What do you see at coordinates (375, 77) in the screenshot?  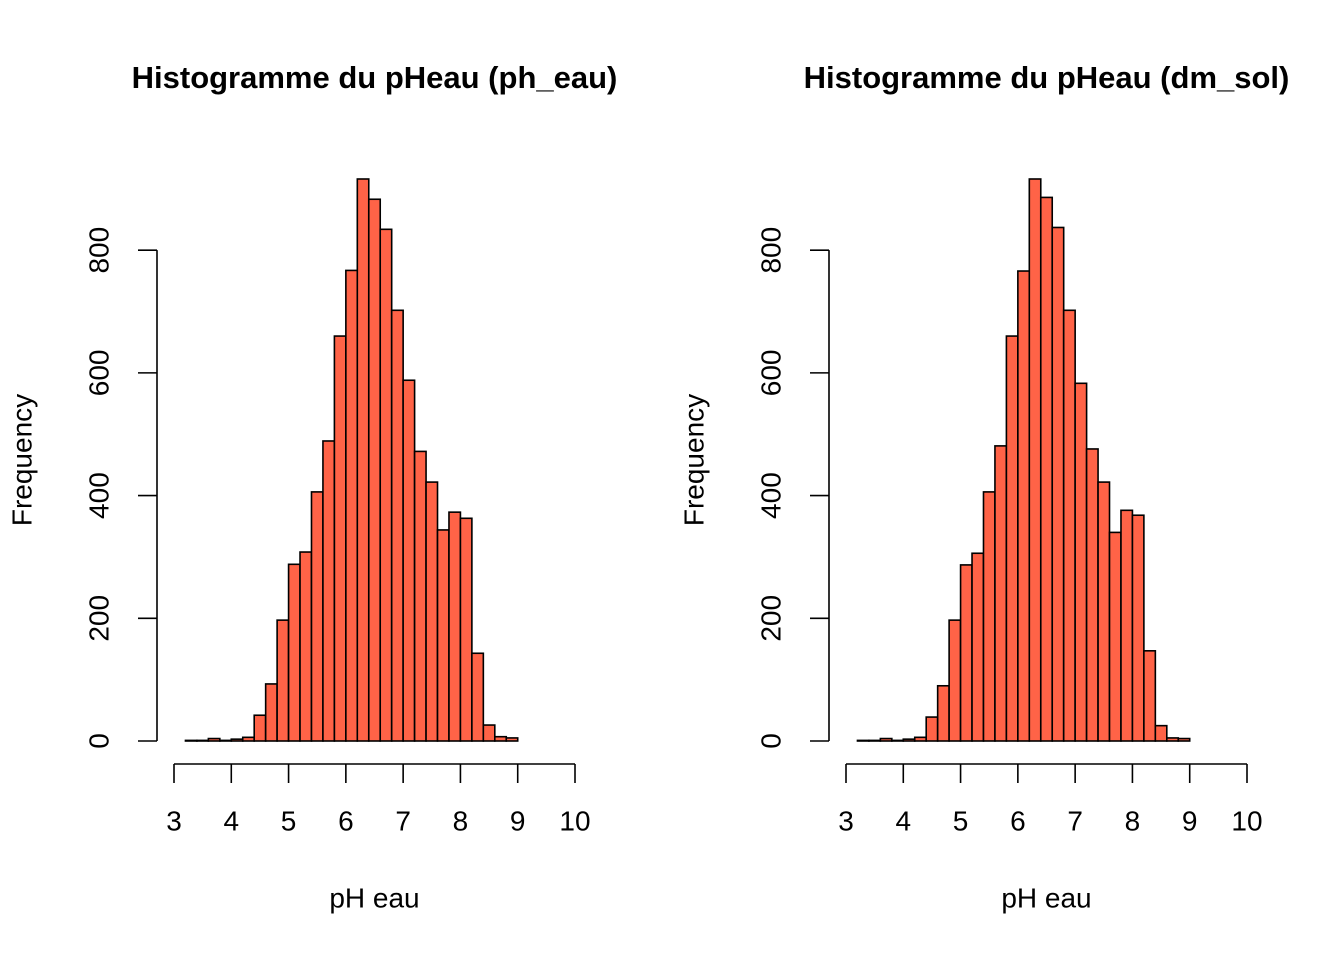 I see `chart-title: Histogramme du pHeau (ph_eau)` at bounding box center [375, 77].